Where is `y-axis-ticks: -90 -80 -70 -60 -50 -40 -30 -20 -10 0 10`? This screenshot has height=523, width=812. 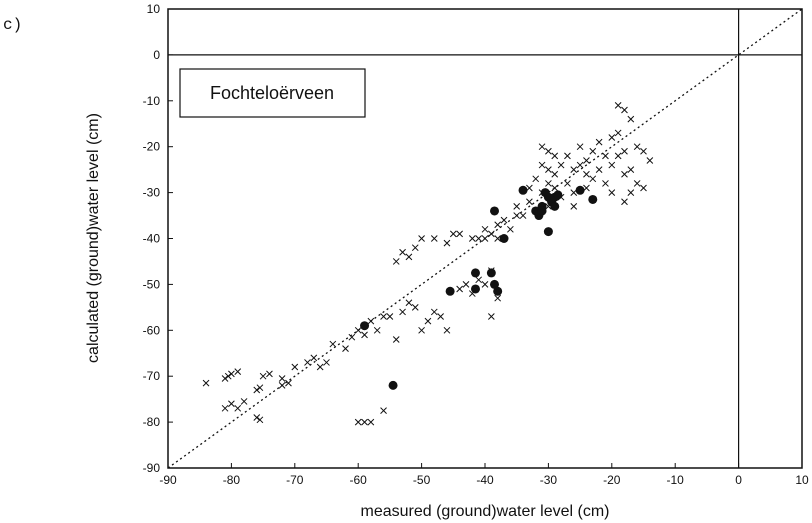
y-axis-ticks: -90 -80 -70 -60 -50 -40 -30 -20 -10 0 10 is located at coordinates (158, 238).